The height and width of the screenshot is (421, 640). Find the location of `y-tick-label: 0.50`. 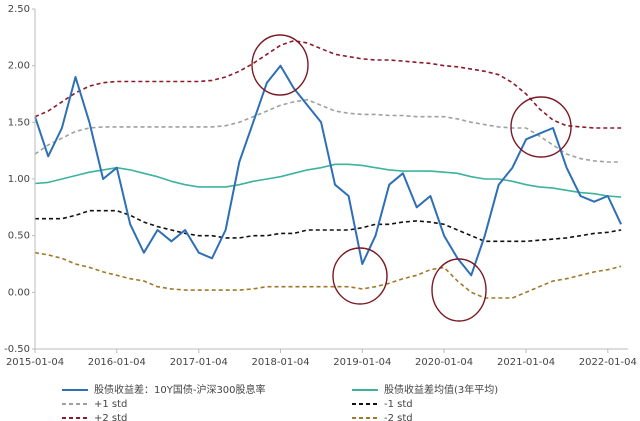

y-tick-label: 0.50 is located at coordinates (19, 236).